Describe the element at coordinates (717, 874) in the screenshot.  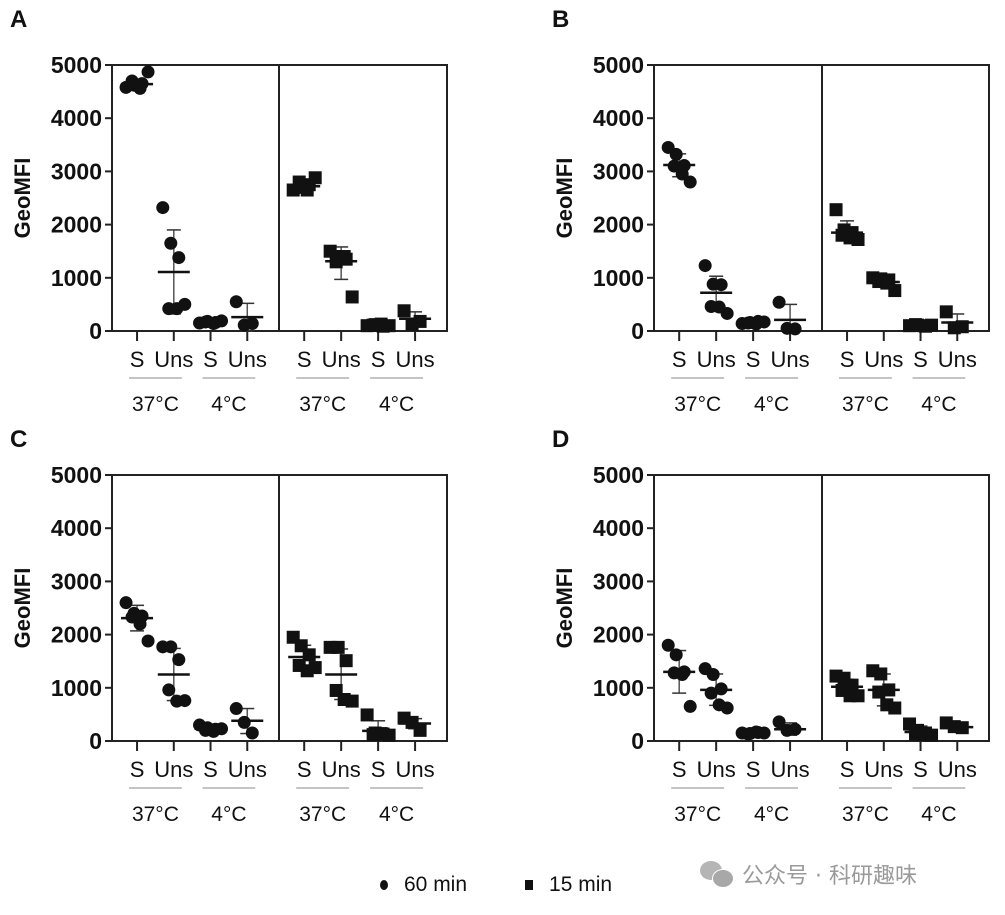
I see `wechat-icon` at that location.